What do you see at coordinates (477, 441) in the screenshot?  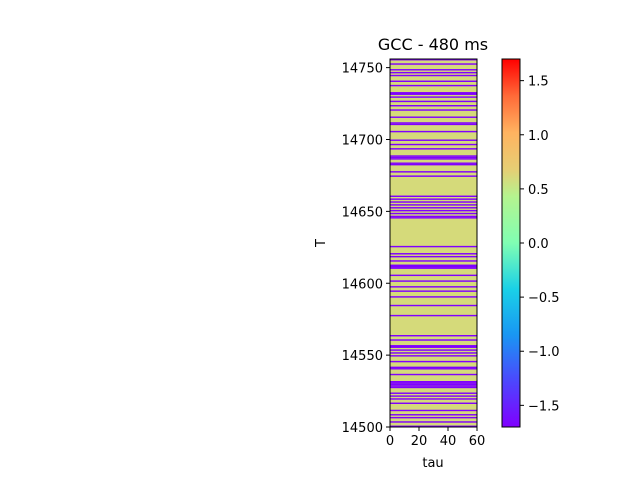 I see `x-tick-label: 60` at bounding box center [477, 441].